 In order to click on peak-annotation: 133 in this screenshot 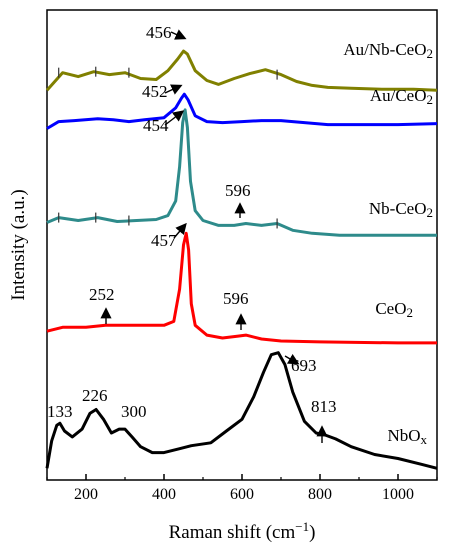, I will do `click(60, 411)`.